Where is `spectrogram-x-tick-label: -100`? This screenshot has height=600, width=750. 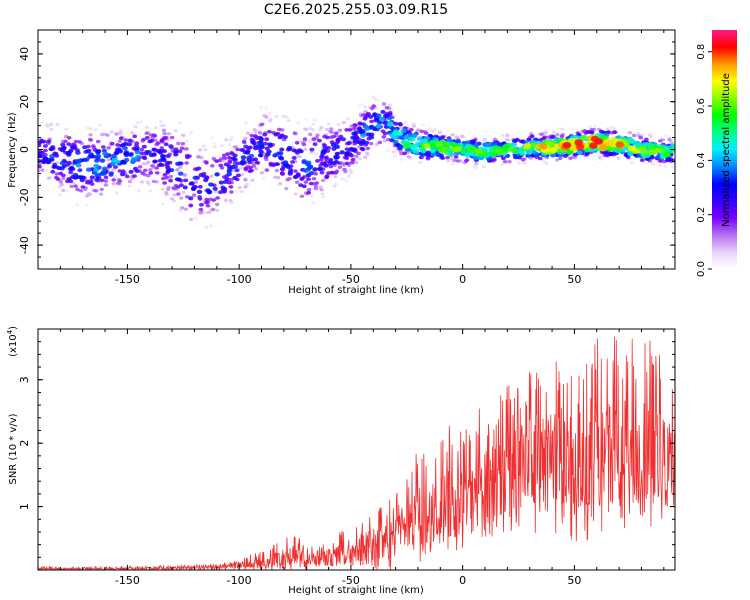
spectrogram-x-tick-label: -100 is located at coordinates (239, 279).